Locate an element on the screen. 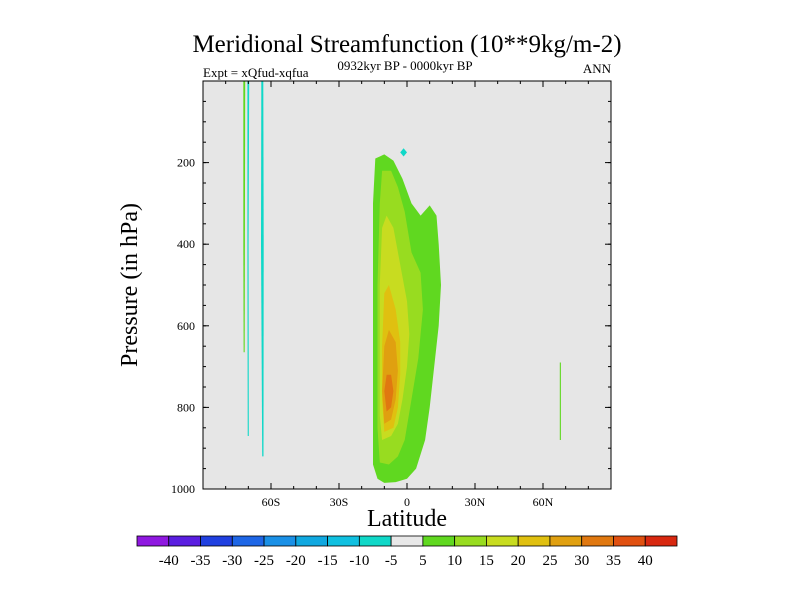 Image resolution: width=800 pixels, height=600 pixels. x-tick-label: 60N is located at coordinates (543, 502).